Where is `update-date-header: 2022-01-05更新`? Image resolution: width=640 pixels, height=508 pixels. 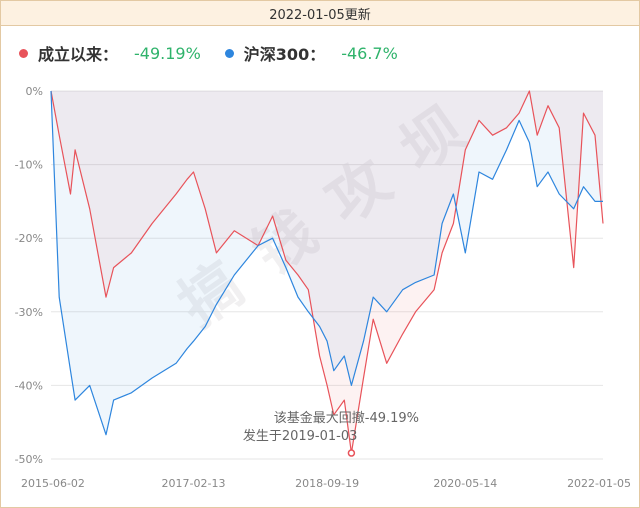 update-date-header: 2022-01-05更新 is located at coordinates (320, 13).